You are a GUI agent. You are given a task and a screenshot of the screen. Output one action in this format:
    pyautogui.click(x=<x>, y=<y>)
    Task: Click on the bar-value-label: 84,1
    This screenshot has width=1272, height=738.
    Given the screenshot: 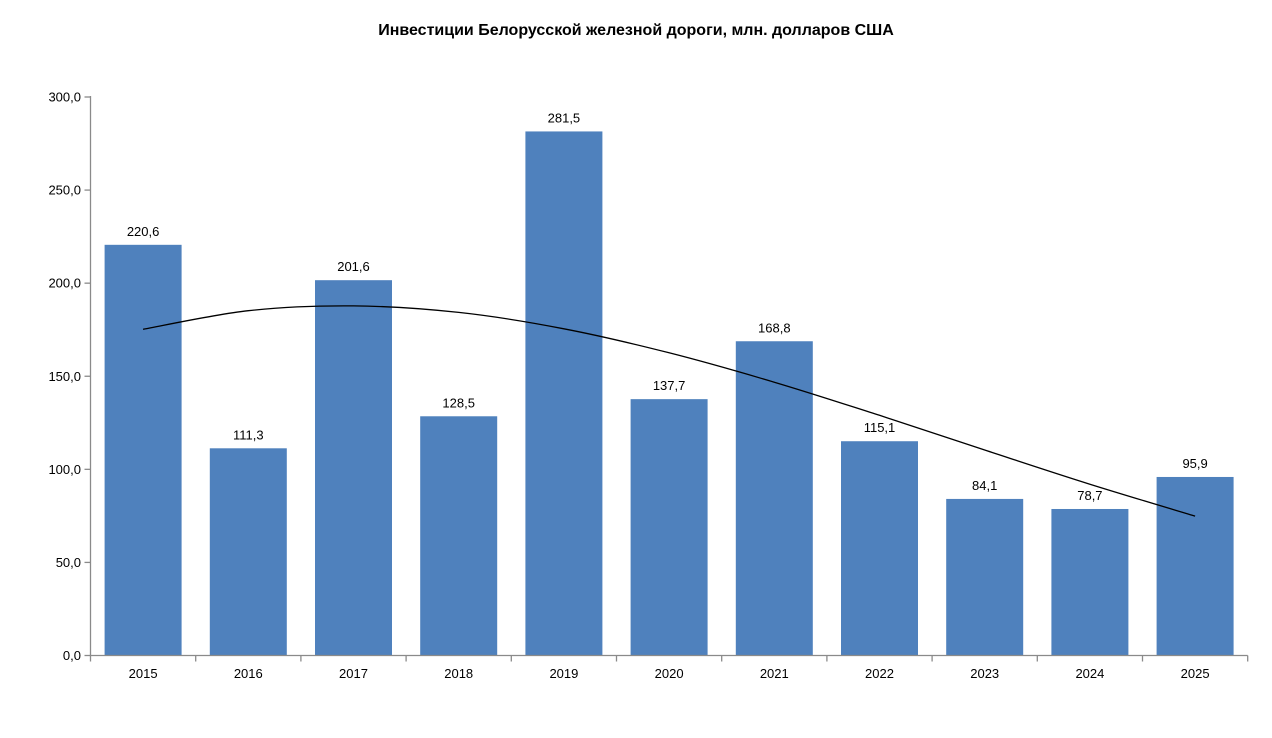 What is the action you would take?
    pyautogui.click(x=984, y=485)
    